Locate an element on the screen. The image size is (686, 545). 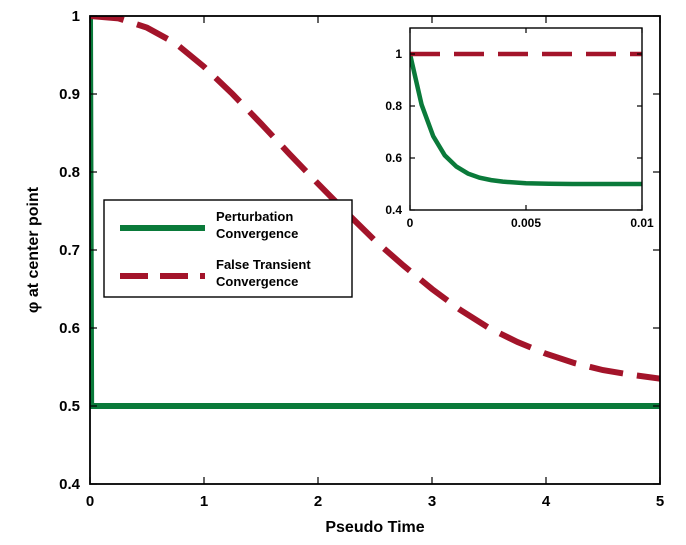
inset-ytick-label: 0.6 is located at coordinates (393, 158).